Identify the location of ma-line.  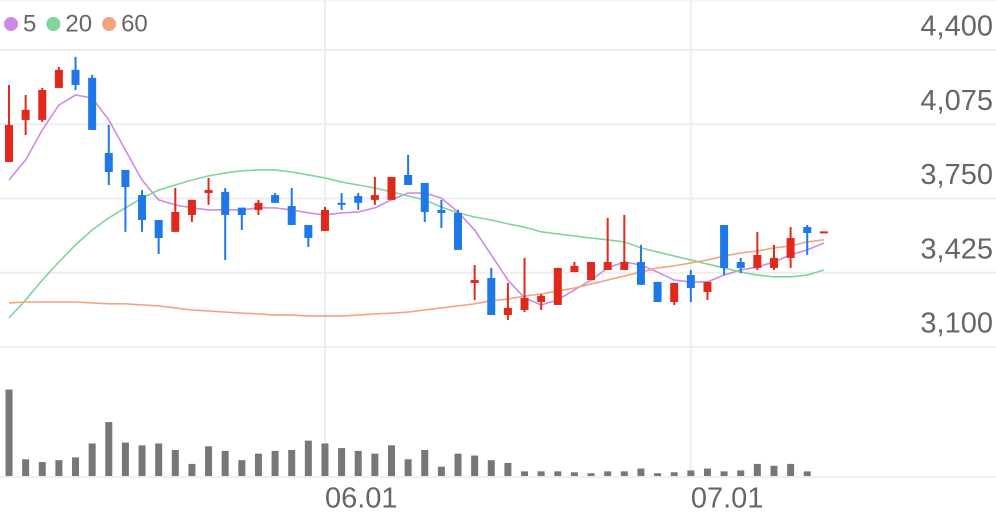
(416, 278).